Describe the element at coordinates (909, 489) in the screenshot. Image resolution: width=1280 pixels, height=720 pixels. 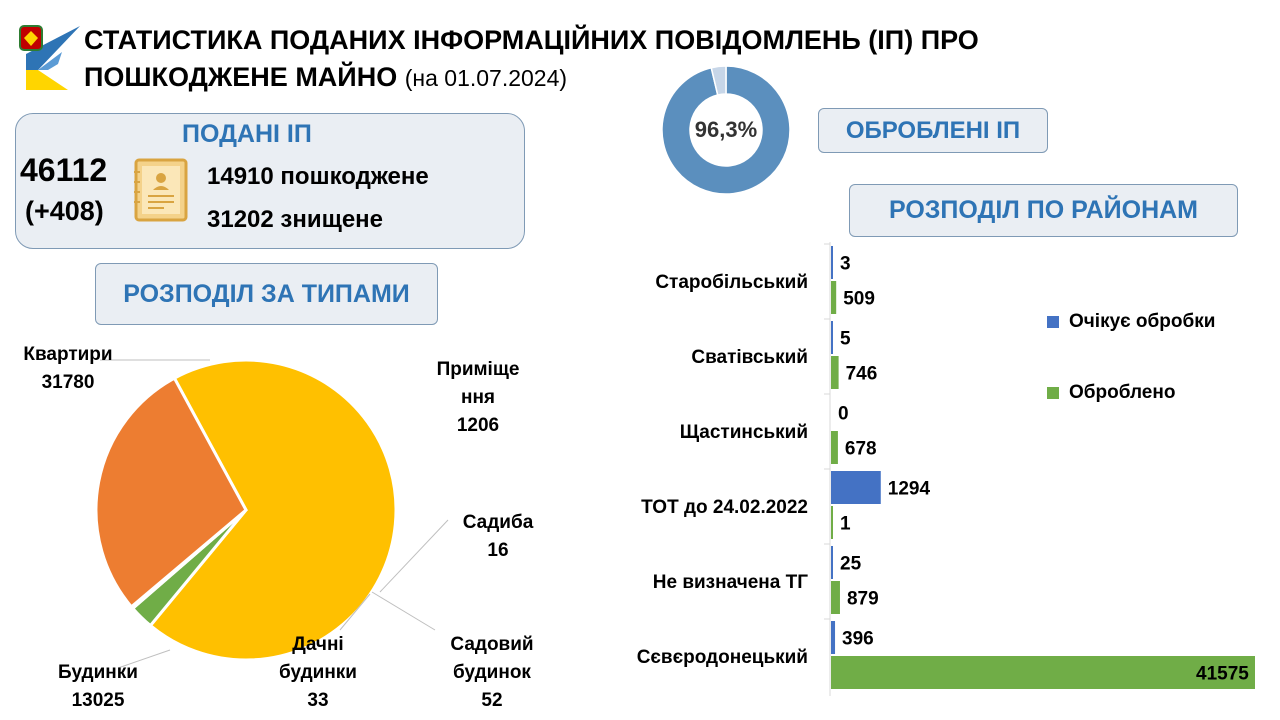
I see `bar-value-label-0-3: 1294` at that location.